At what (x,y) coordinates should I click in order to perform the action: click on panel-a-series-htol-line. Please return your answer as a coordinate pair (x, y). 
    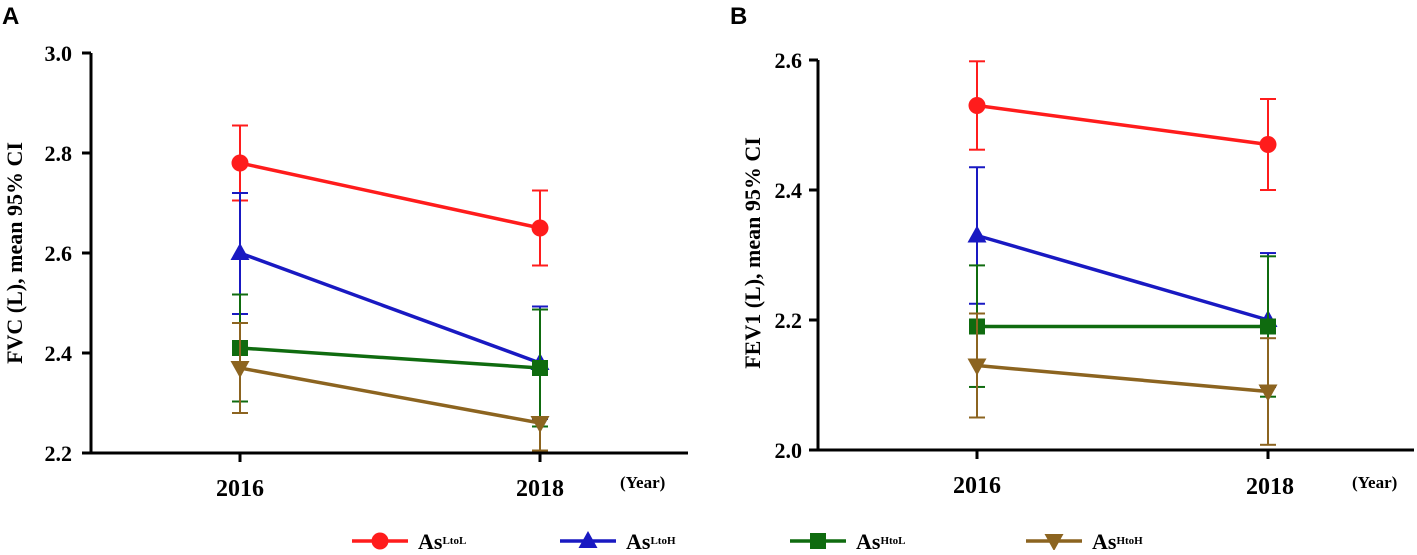
    Looking at the image, I should click on (390, 358).